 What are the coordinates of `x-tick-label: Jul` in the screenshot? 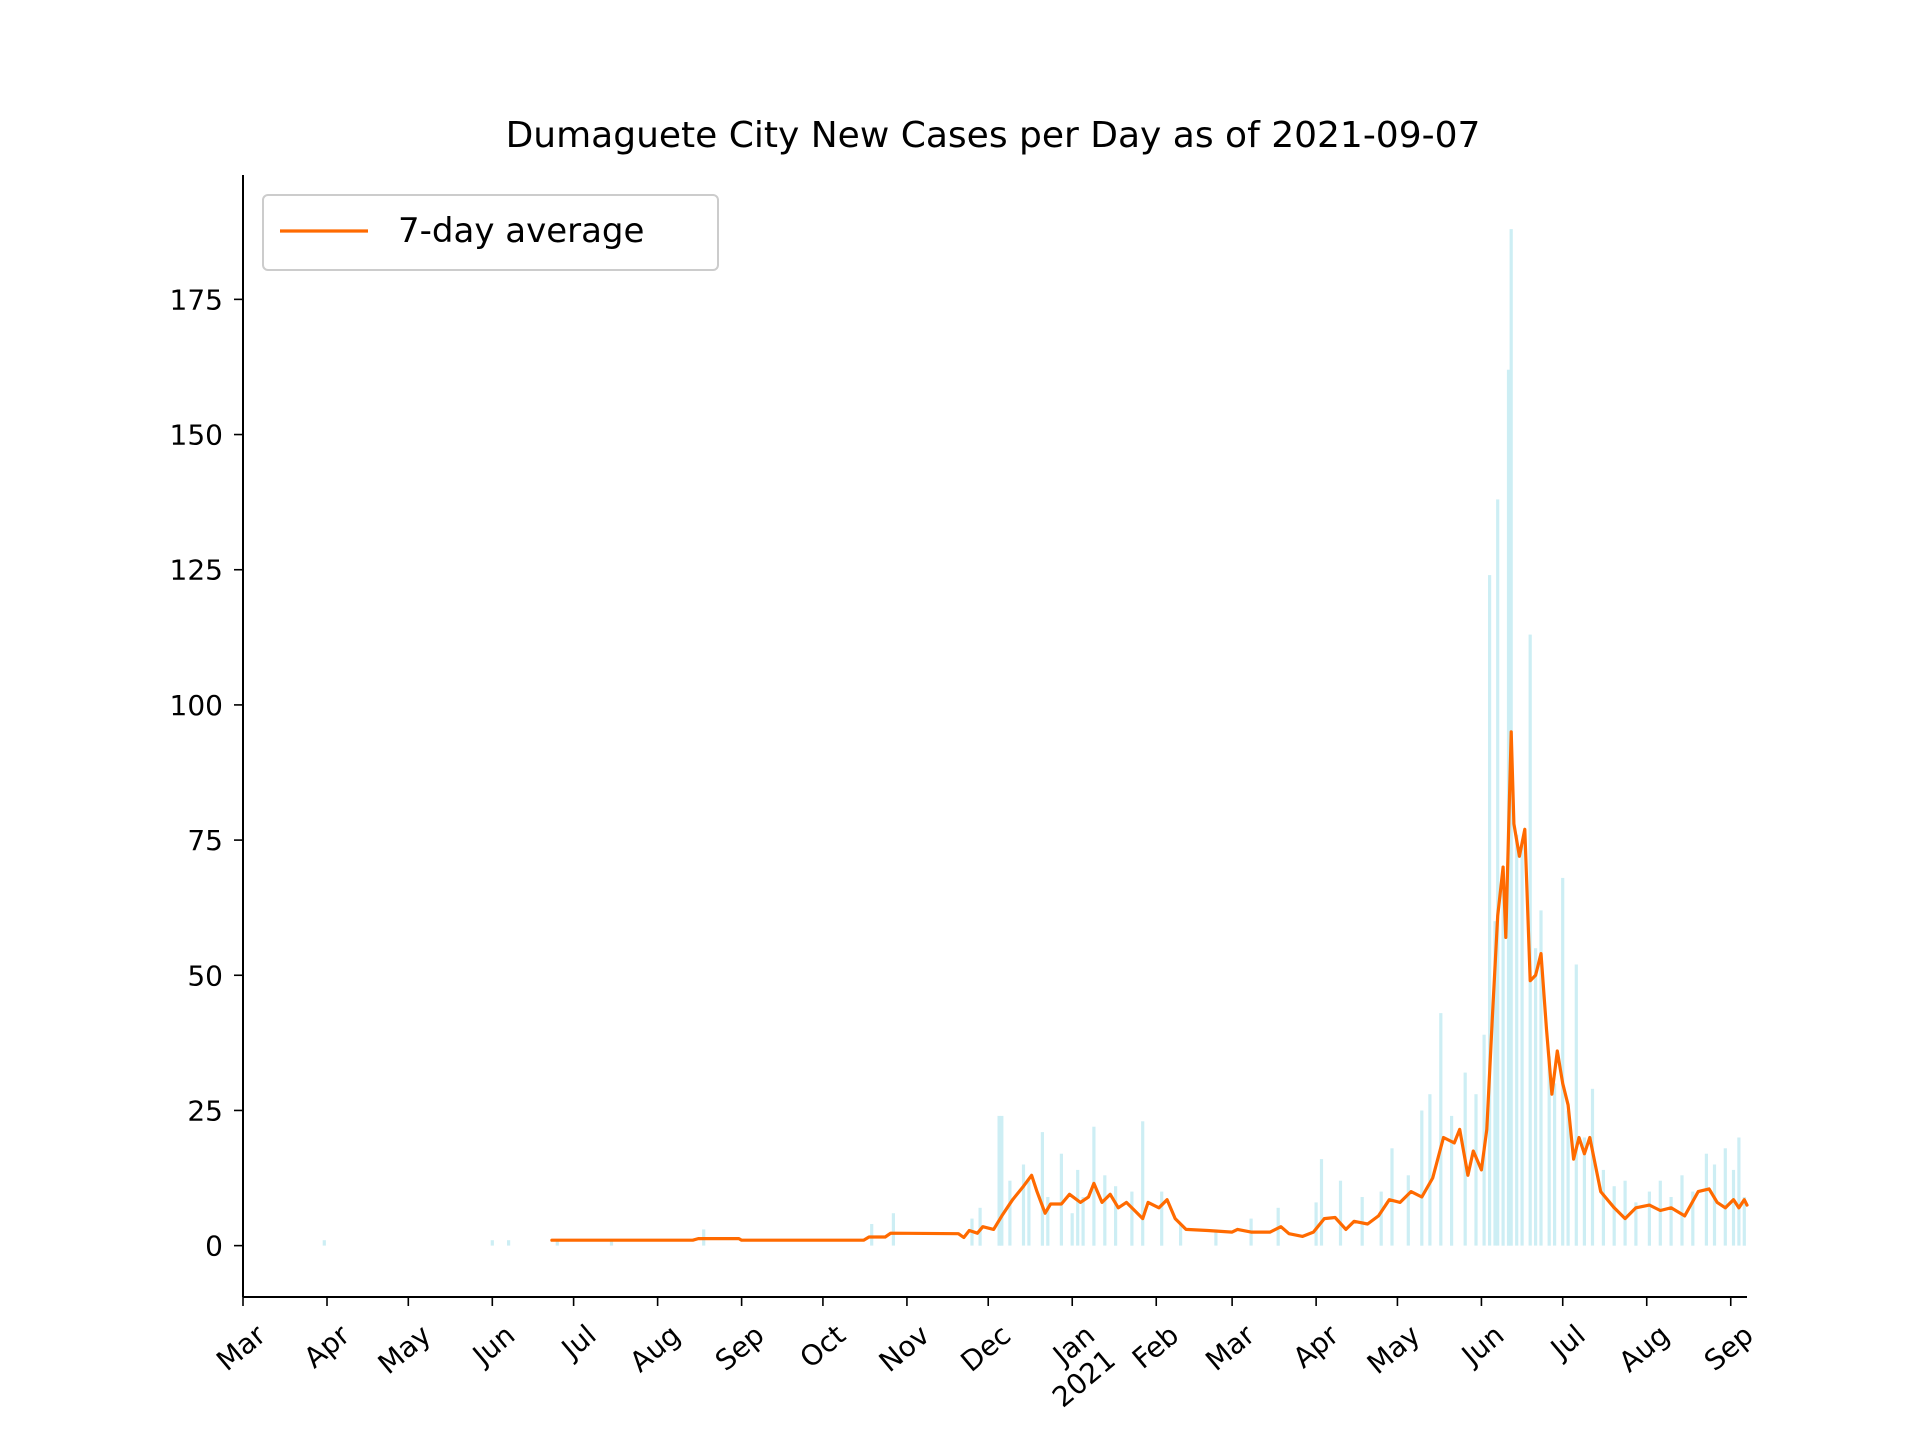 It's located at (578, 1342).